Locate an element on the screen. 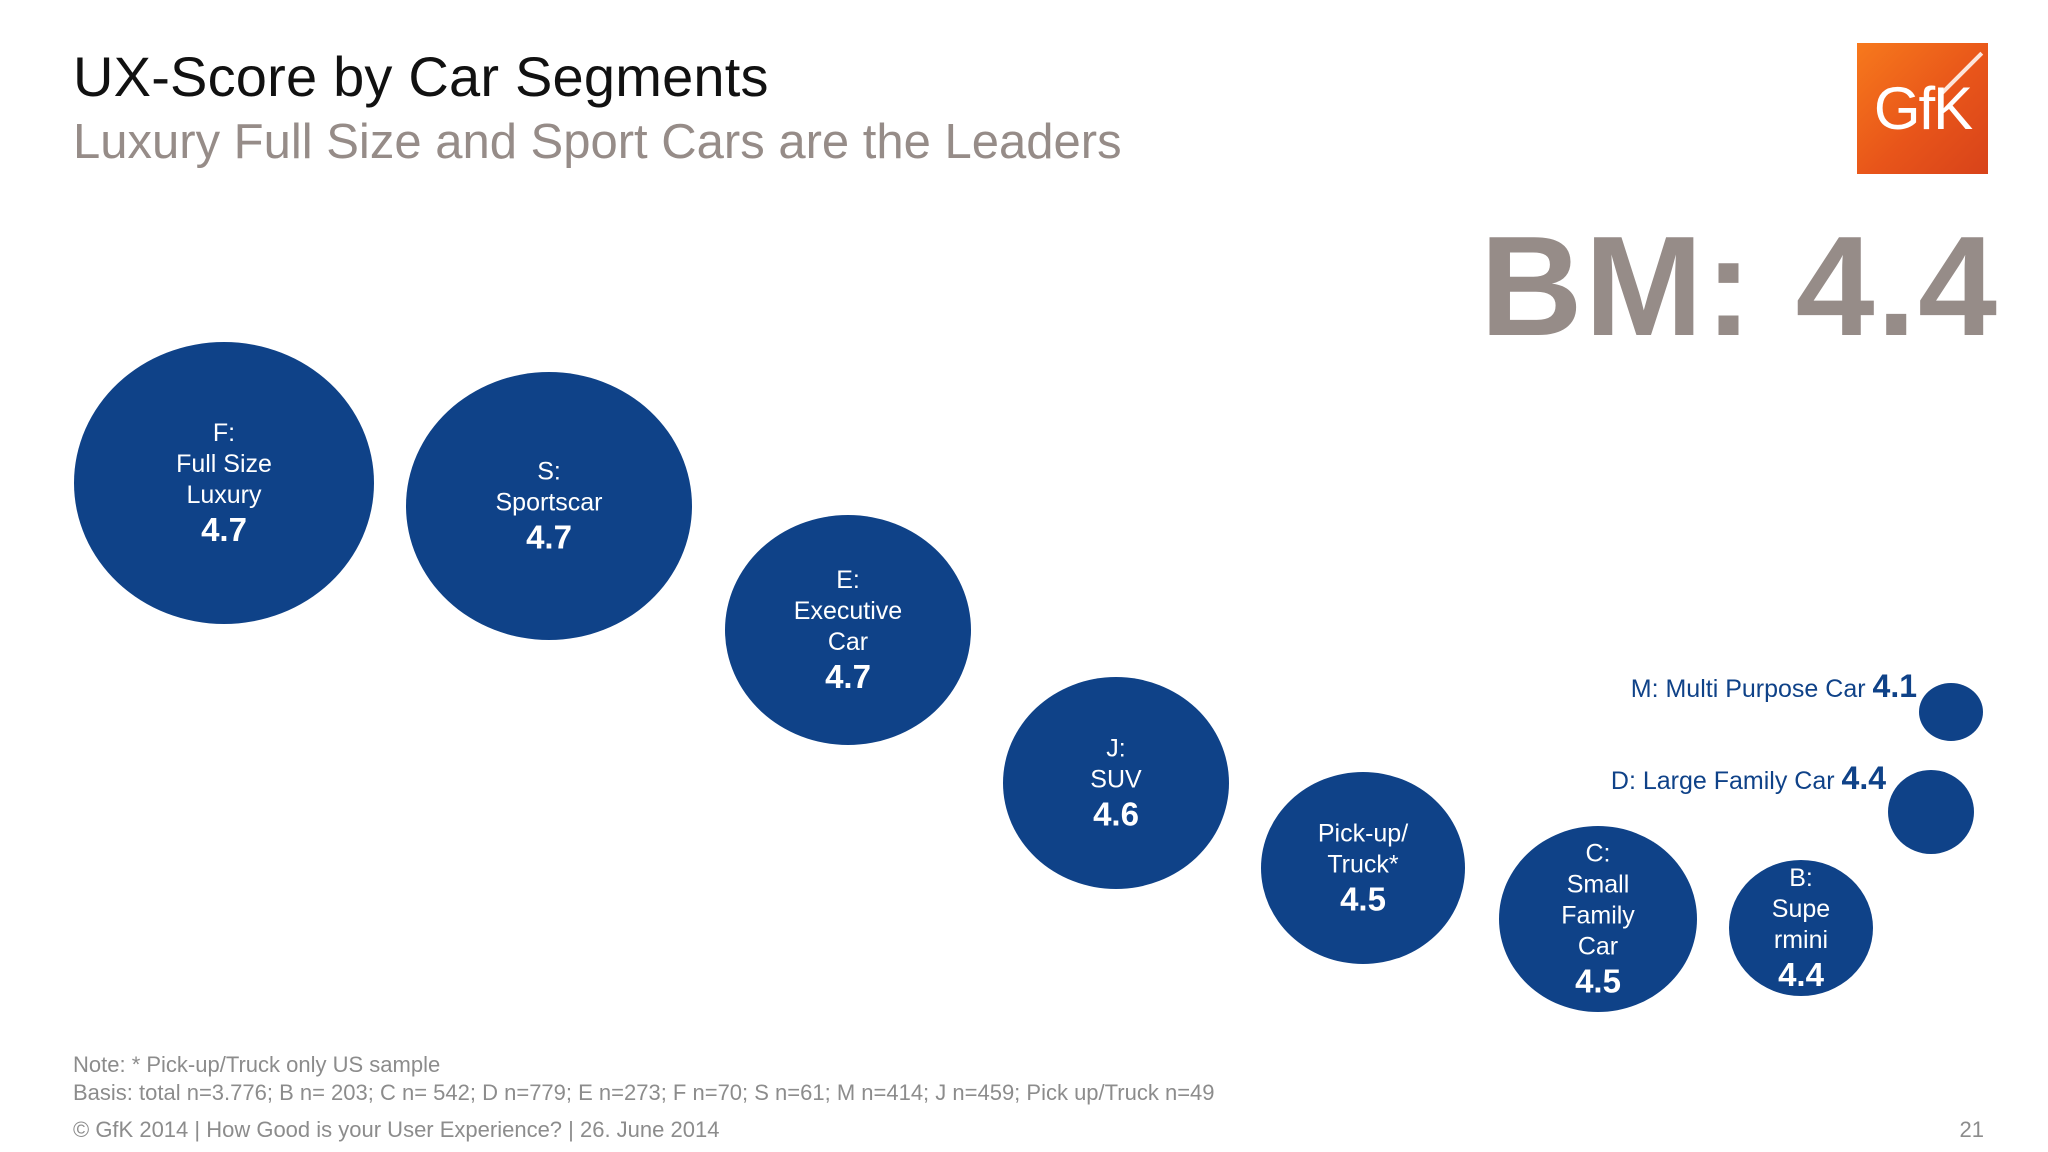  bubble-f-value: 4.7 is located at coordinates (224, 529).